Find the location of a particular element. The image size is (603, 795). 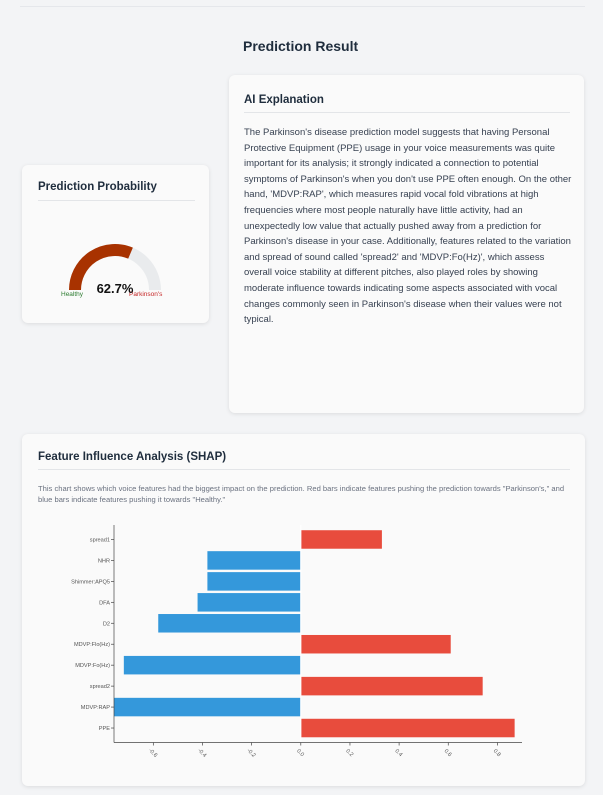

shap-y-tick-label: spread1 is located at coordinates (100, 540).